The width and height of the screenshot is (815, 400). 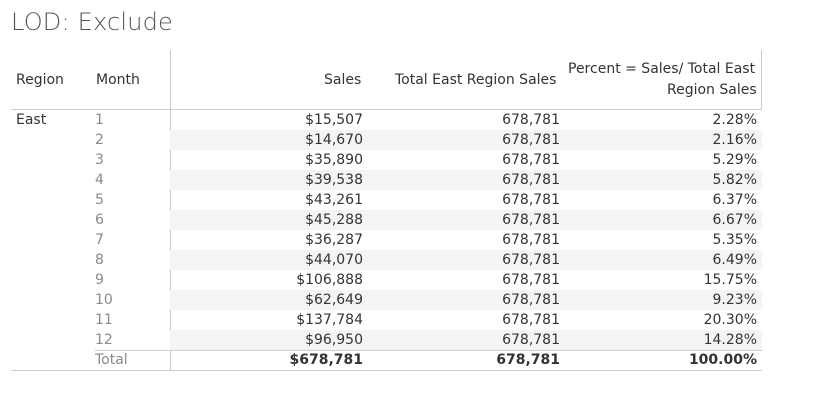 I want to click on table-row: 12 $96,950 678,781 14.28%, so click(x=428, y=340).